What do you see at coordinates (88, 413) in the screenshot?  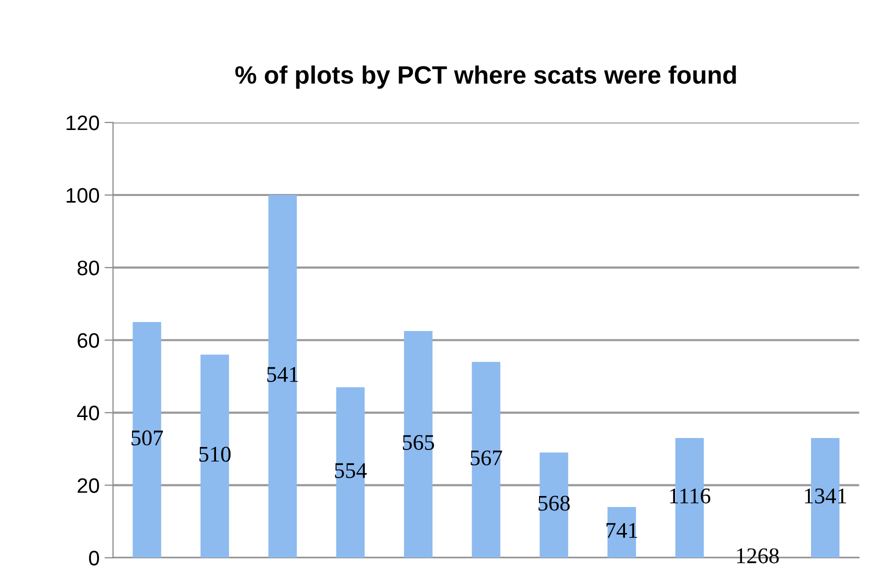 I see `y-tick-label: 40` at bounding box center [88, 413].